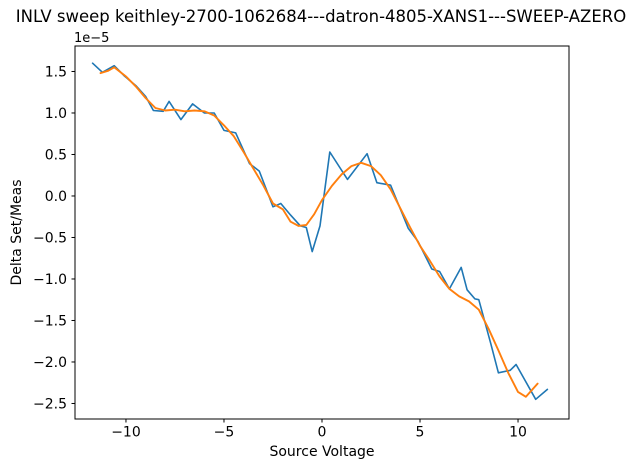 The image size is (637, 470). What do you see at coordinates (420, 433) in the screenshot?
I see `x-tick-label: 5` at bounding box center [420, 433].